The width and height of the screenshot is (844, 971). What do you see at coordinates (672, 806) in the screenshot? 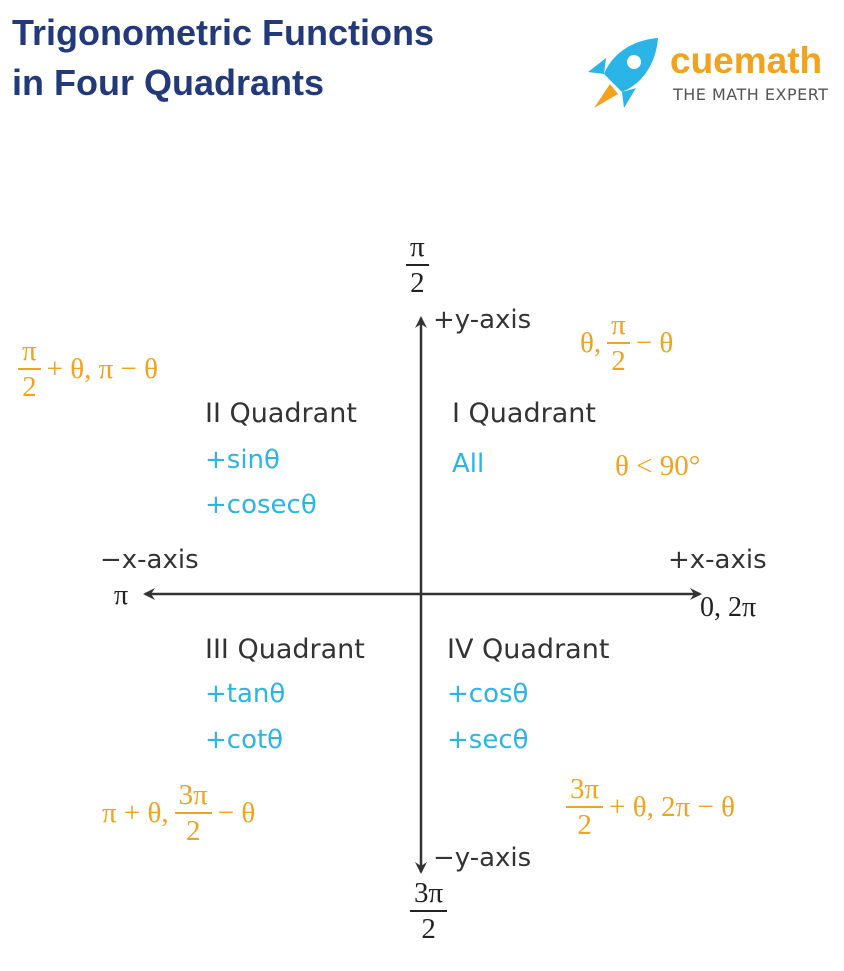
I see `suffix: + θ, 2π − θ` at bounding box center [672, 806].